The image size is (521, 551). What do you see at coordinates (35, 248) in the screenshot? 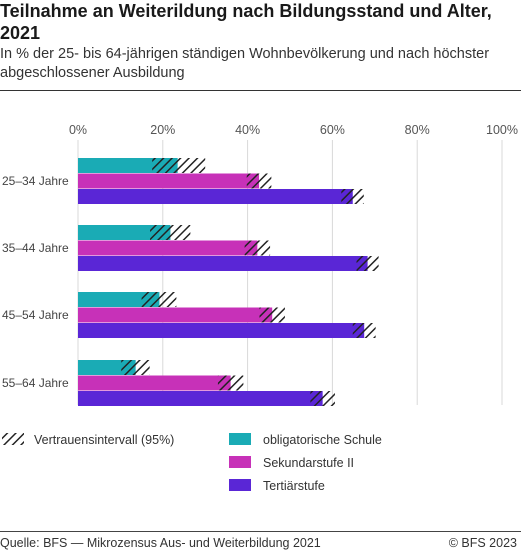
I see `category-label: 35–44 Jahre` at bounding box center [35, 248].